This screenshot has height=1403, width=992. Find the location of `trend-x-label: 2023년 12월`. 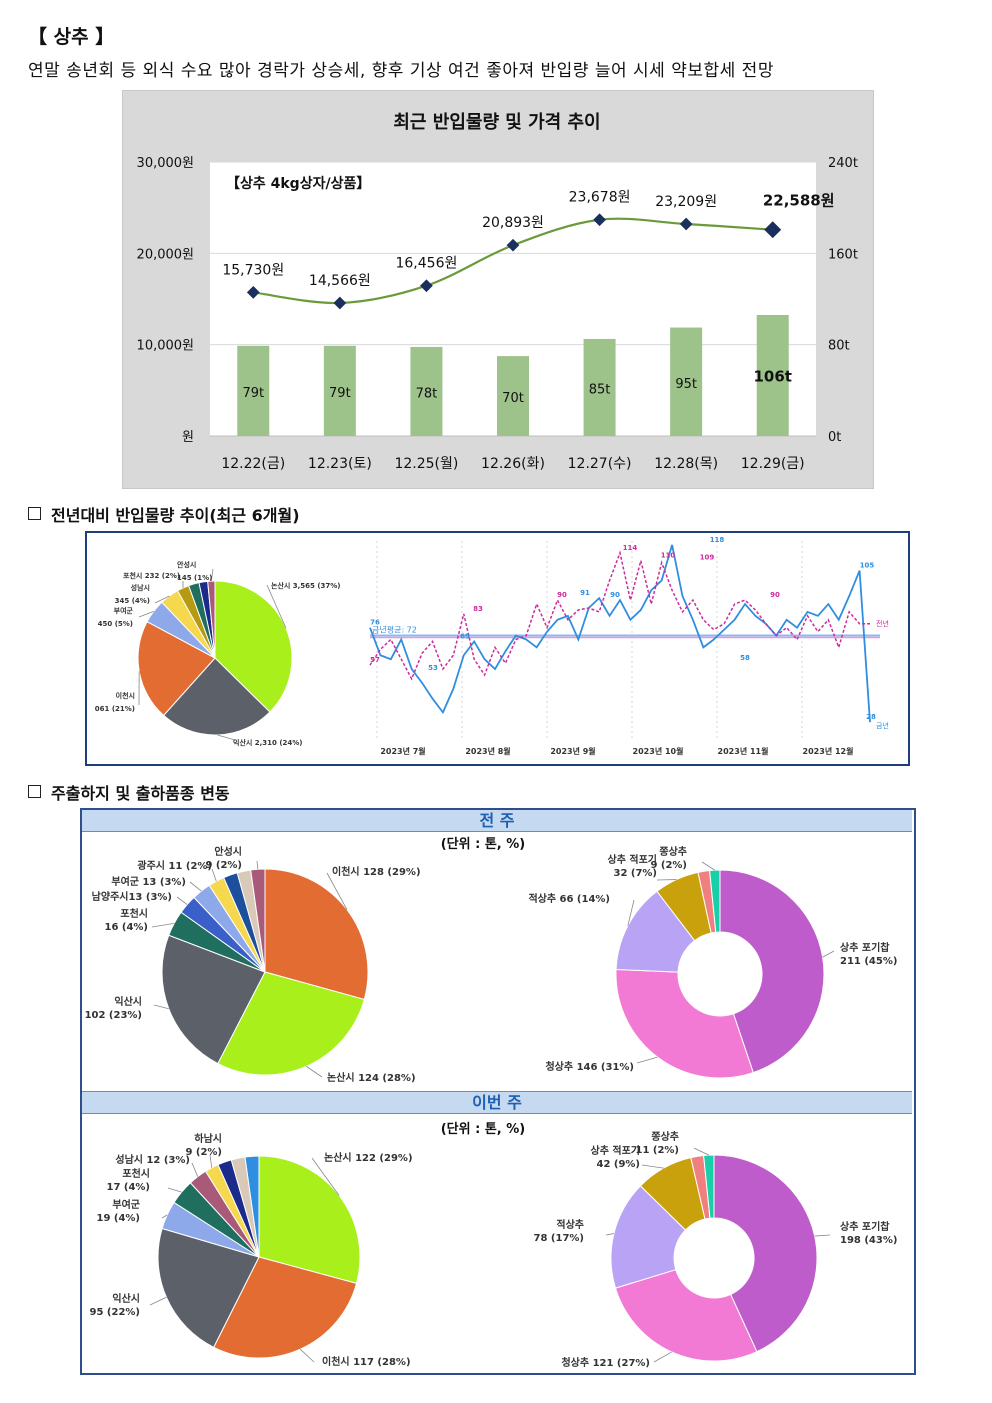

trend-x-label: 2023년 12월 is located at coordinates (828, 751).